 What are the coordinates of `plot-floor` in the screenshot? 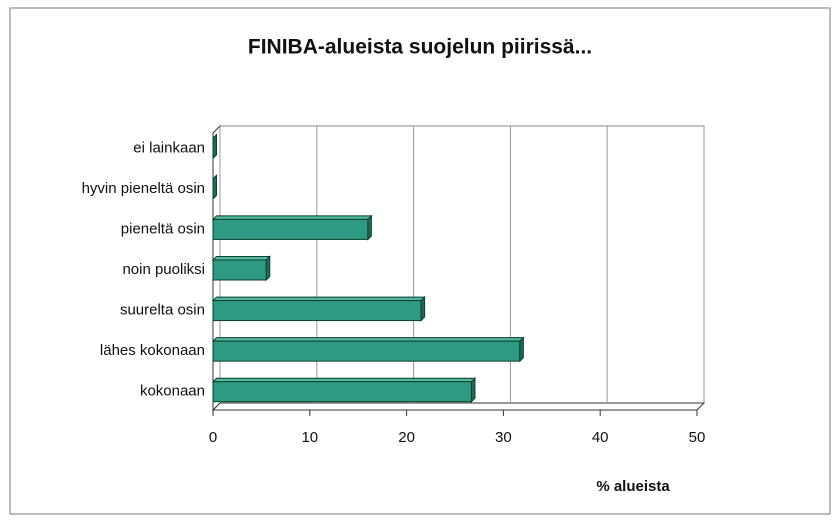 It's located at (458, 406).